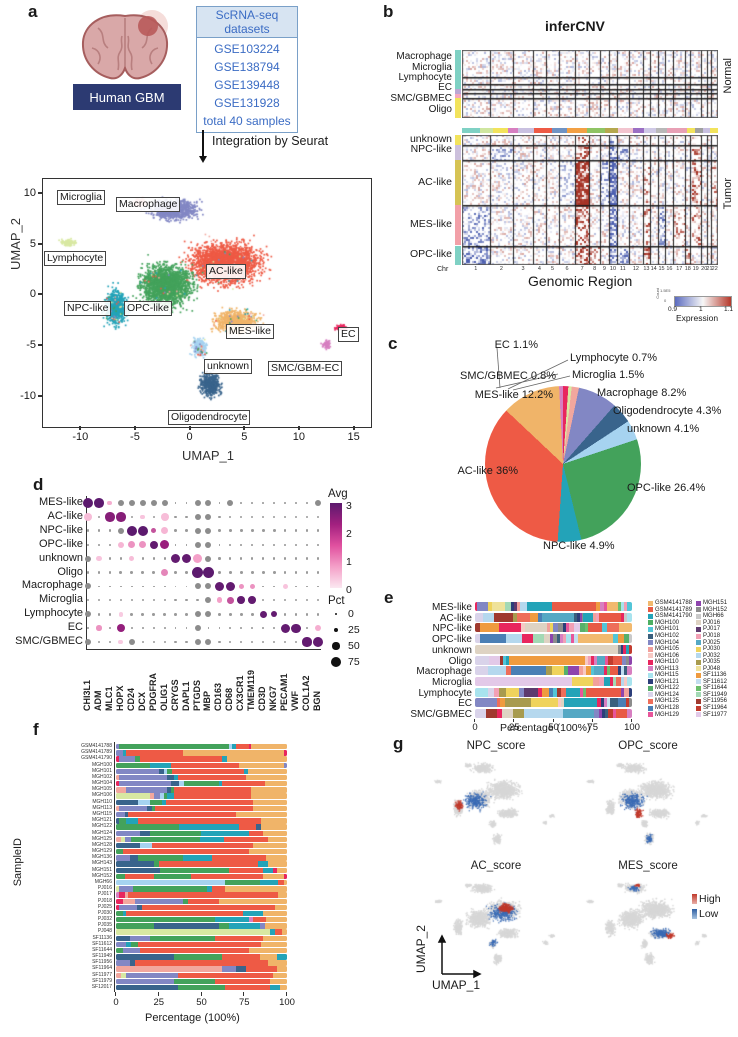  Describe the element at coordinates (165, 771) in the screenshot. I see `segment-UNK` at that location.